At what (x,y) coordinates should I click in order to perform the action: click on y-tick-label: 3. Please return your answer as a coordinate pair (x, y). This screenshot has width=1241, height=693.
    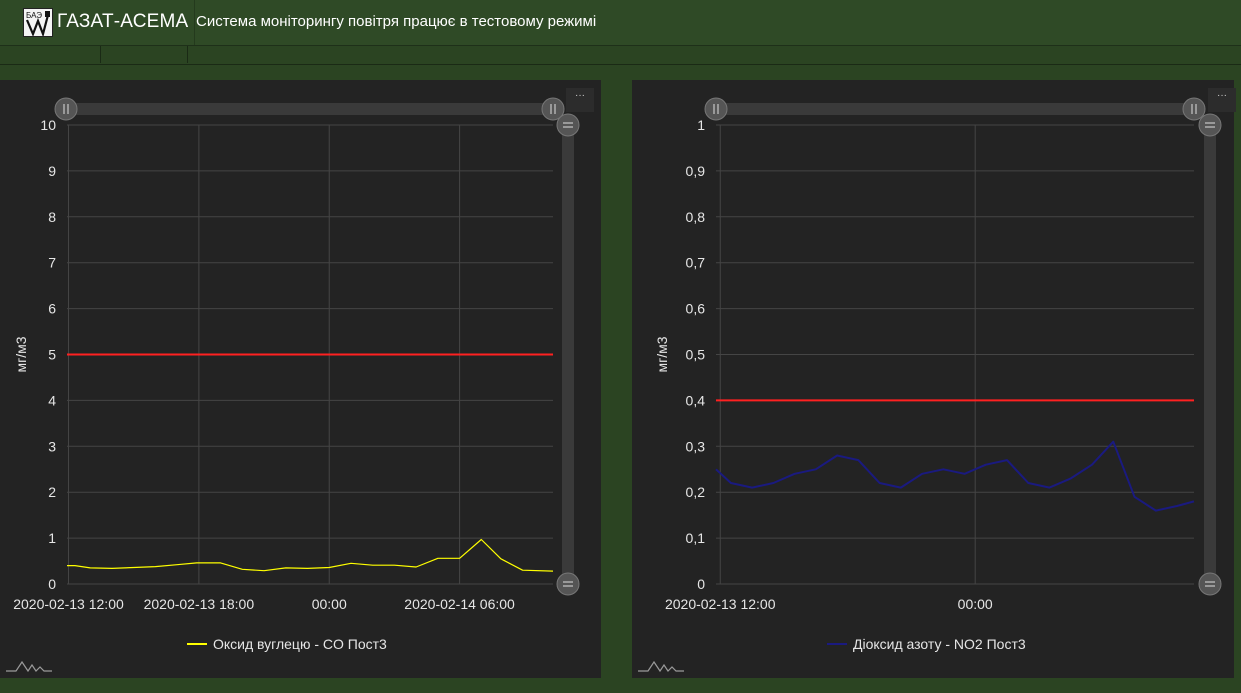
    Looking at the image, I should click on (52, 446).